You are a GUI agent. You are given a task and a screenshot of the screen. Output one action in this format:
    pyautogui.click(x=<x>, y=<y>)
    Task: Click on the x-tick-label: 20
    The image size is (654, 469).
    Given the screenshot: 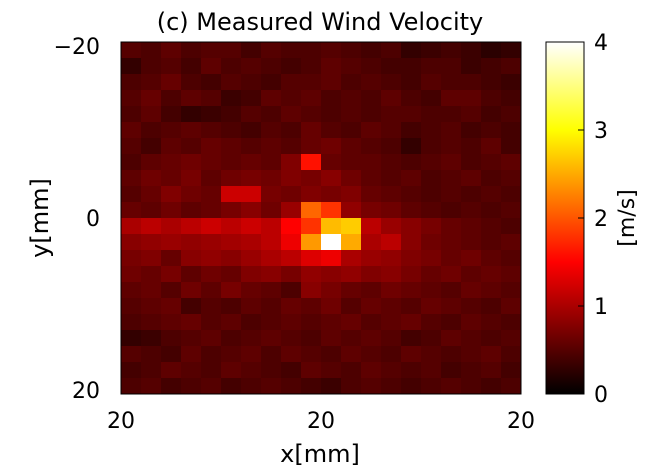 What is the action you would take?
    pyautogui.click(x=121, y=421)
    